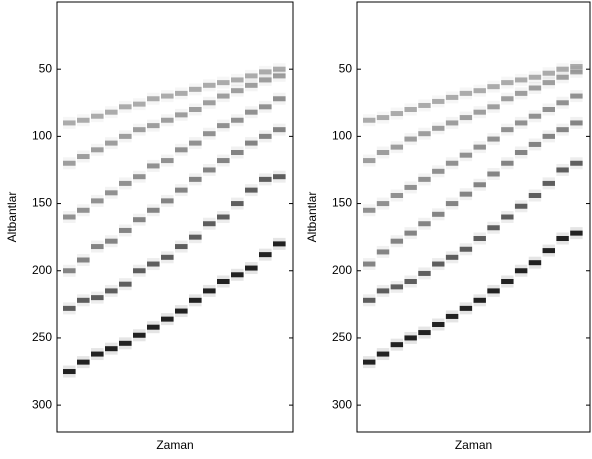  I want to click on y-tick-label: 250, so click(342, 337).